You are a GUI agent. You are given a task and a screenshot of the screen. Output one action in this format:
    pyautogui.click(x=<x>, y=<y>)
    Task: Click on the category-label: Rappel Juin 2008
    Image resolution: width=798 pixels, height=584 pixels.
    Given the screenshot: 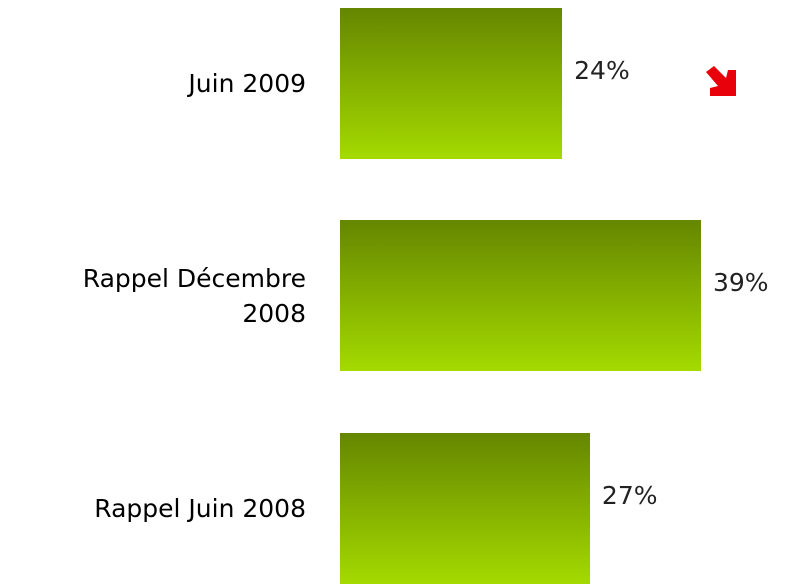 What is the action you would take?
    pyautogui.click(x=153, y=508)
    